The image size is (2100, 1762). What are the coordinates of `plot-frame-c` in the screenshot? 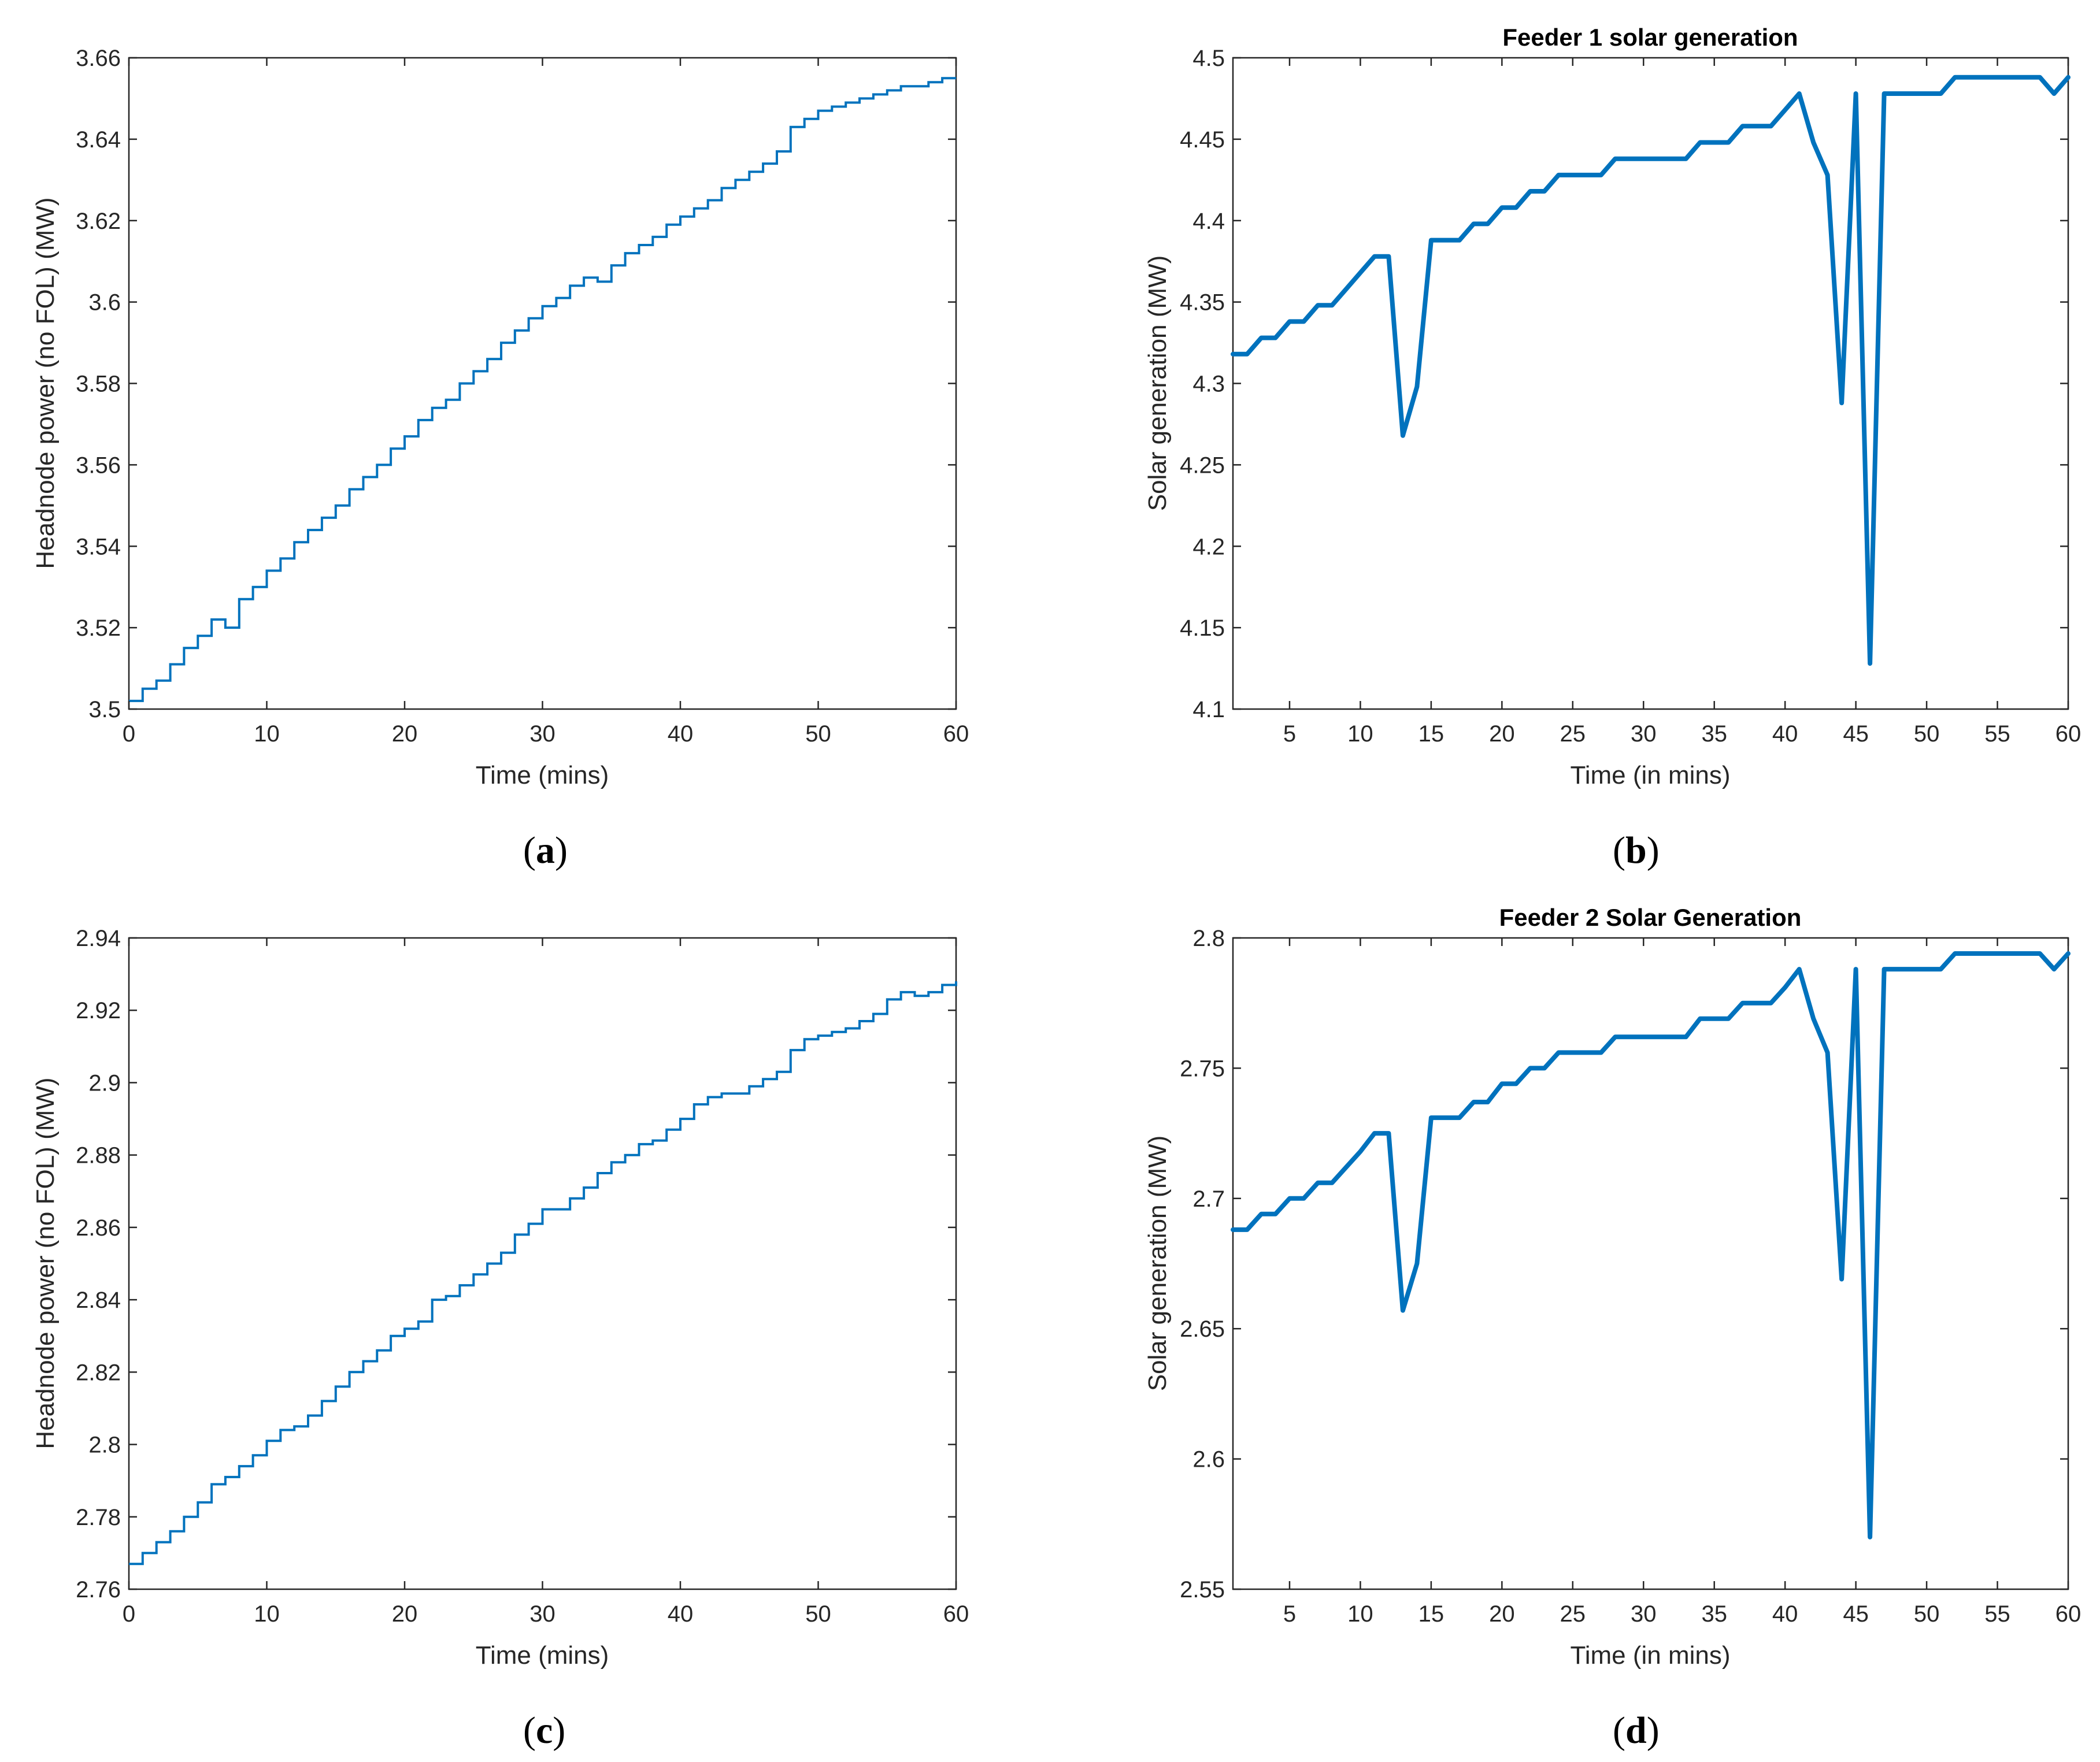 It's located at (542, 1264).